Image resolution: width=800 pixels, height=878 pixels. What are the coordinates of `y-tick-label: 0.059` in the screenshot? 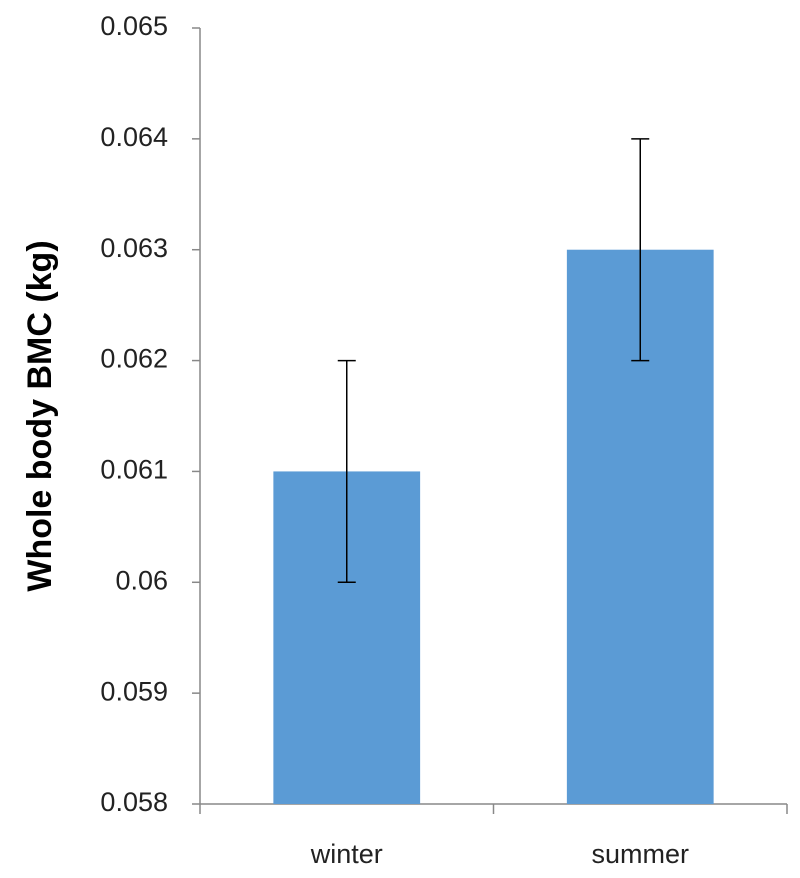 It's located at (134, 691).